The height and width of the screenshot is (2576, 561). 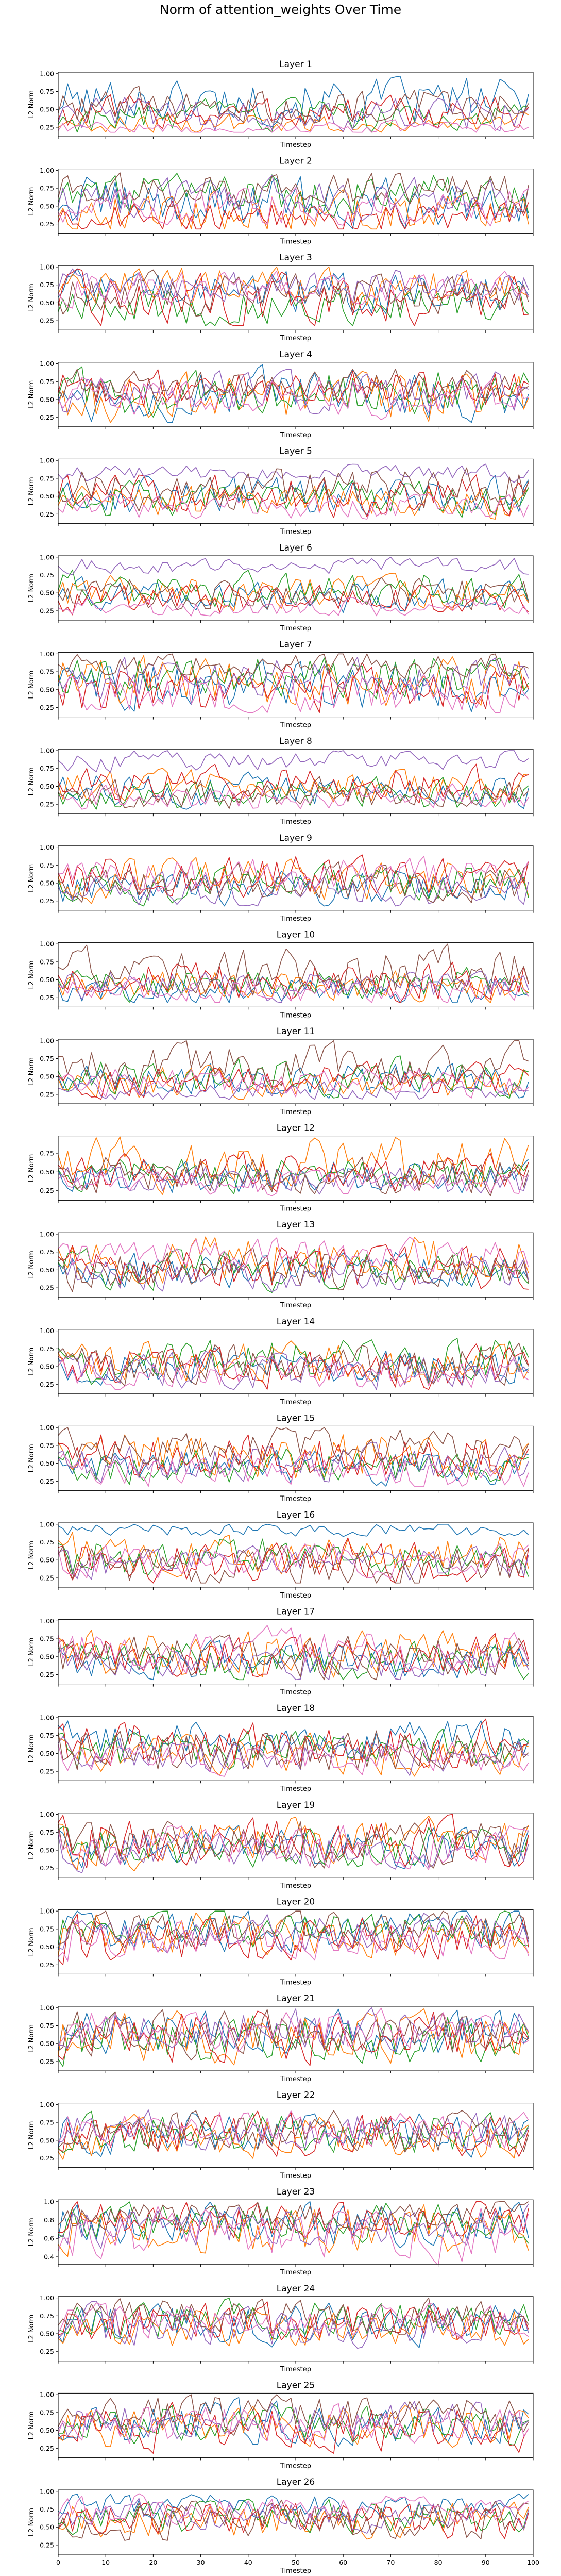 I want to click on x-tick-label: 40, so click(x=248, y=2562).